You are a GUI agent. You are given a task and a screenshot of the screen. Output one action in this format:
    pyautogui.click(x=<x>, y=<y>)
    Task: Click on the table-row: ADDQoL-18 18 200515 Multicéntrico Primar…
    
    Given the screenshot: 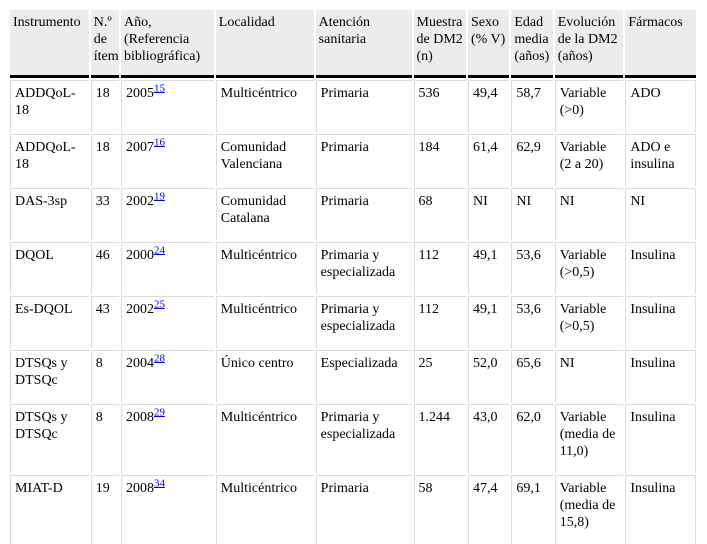 What is the action you would take?
    pyautogui.click(x=353, y=106)
    